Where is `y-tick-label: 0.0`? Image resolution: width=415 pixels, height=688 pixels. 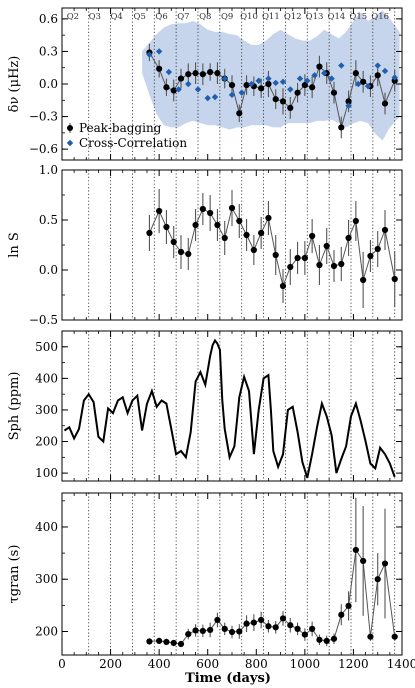 y-tick-label: 0.0 is located at coordinates (48, 270).